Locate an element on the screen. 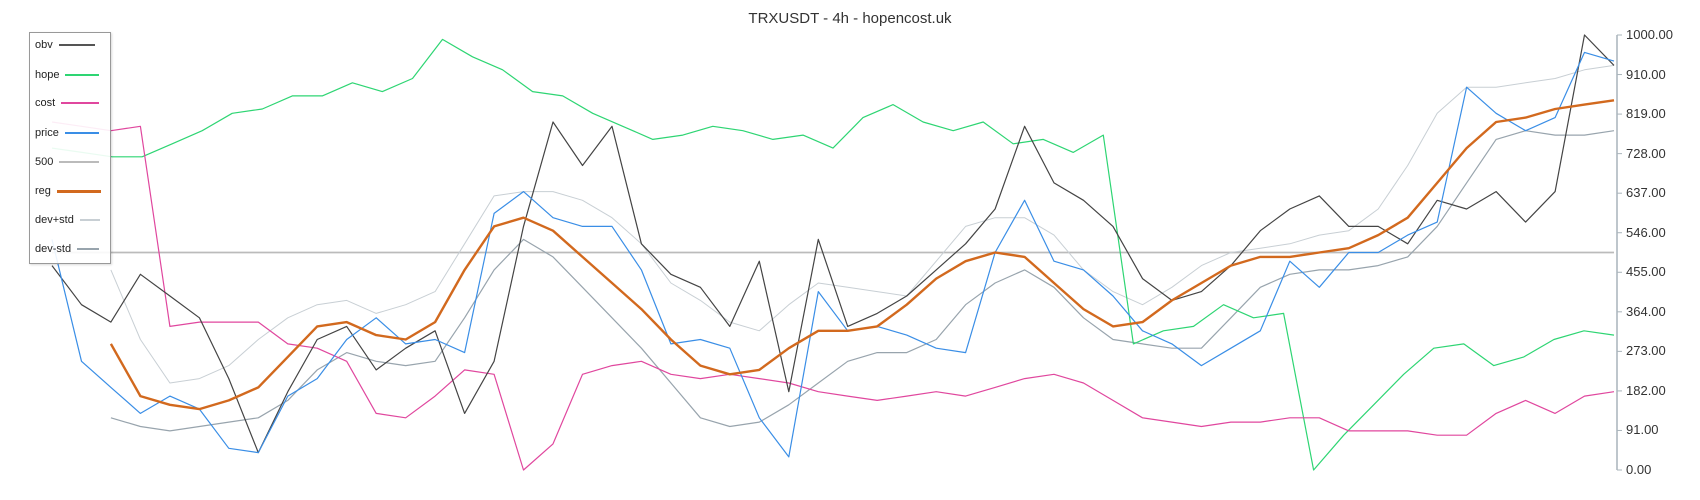 This screenshot has width=1700, height=500. legend-label: price is located at coordinates (47, 133).